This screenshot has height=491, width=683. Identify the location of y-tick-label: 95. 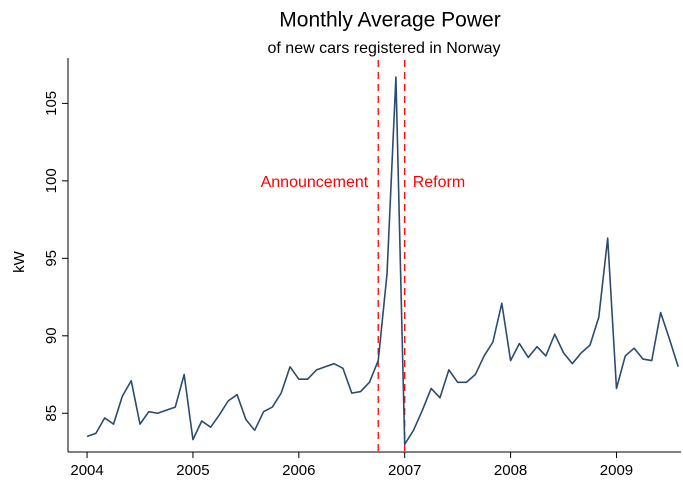
(51, 258).